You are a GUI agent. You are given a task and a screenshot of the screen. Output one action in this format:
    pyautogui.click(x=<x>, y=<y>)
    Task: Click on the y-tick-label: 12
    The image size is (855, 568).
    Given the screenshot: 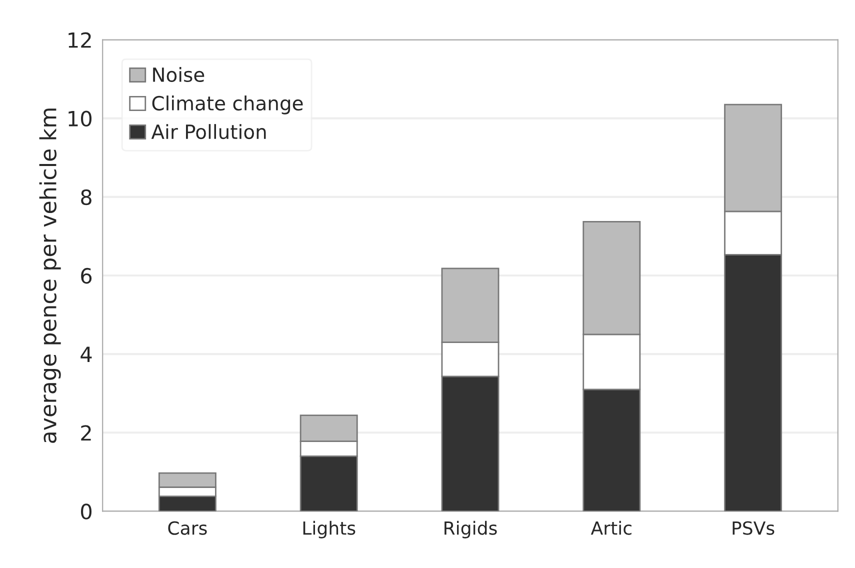 What is the action you would take?
    pyautogui.click(x=79, y=40)
    